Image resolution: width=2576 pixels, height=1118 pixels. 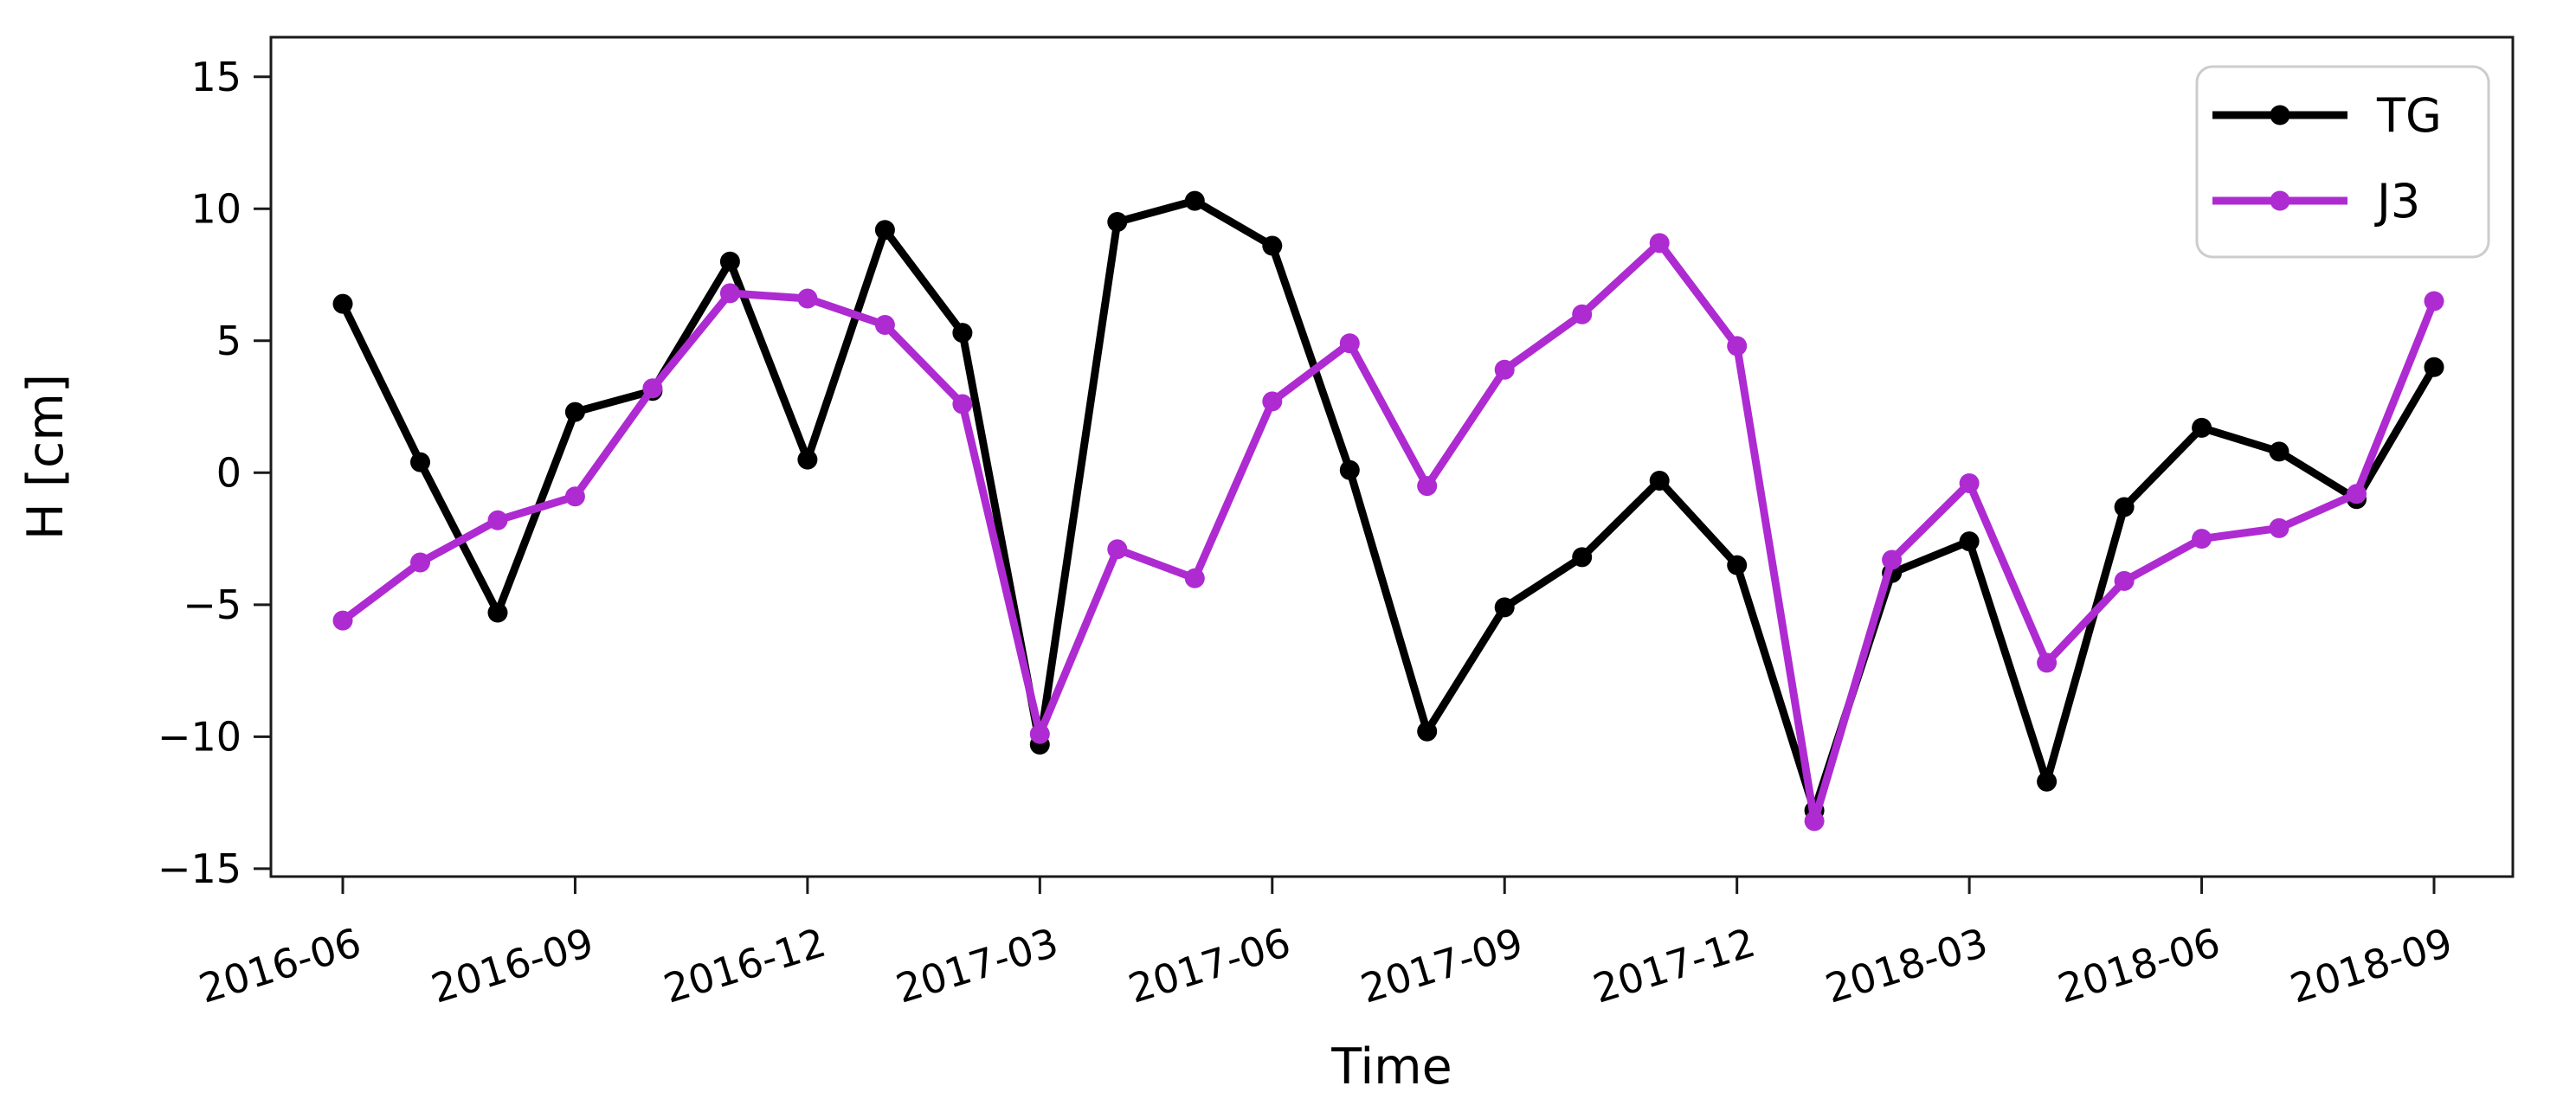 I want to click on y-tick-label: 5, so click(x=229, y=341).